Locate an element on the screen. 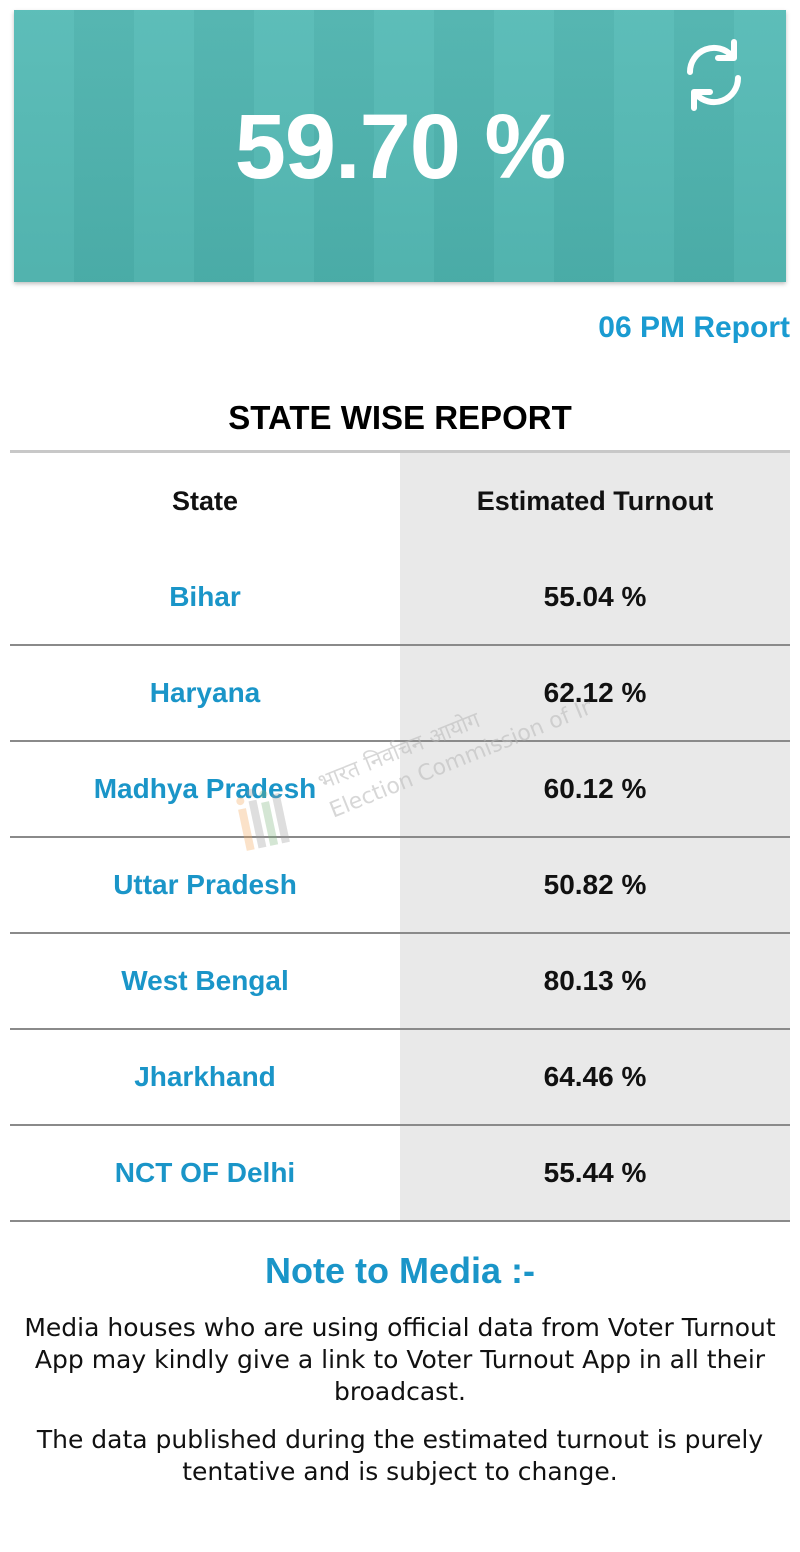  report-time-link: 06 PM Report is located at coordinates (694, 327).